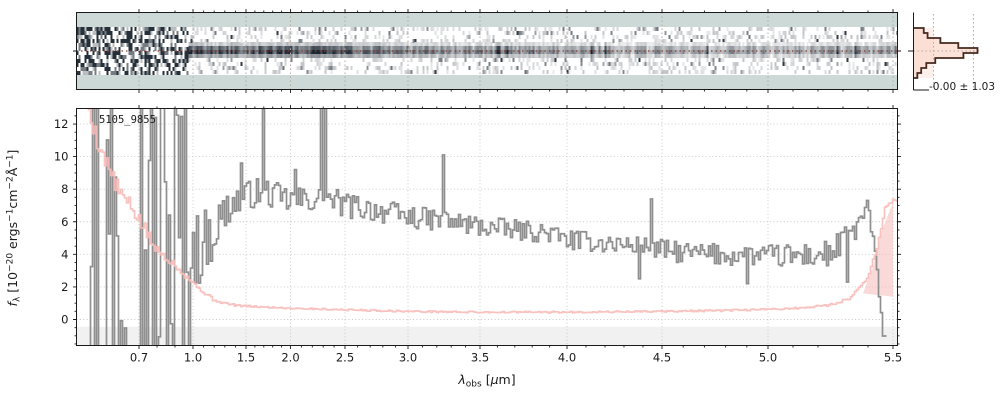  What do you see at coordinates (64, 254) in the screenshot?
I see `y-tick-label: 4` at bounding box center [64, 254].